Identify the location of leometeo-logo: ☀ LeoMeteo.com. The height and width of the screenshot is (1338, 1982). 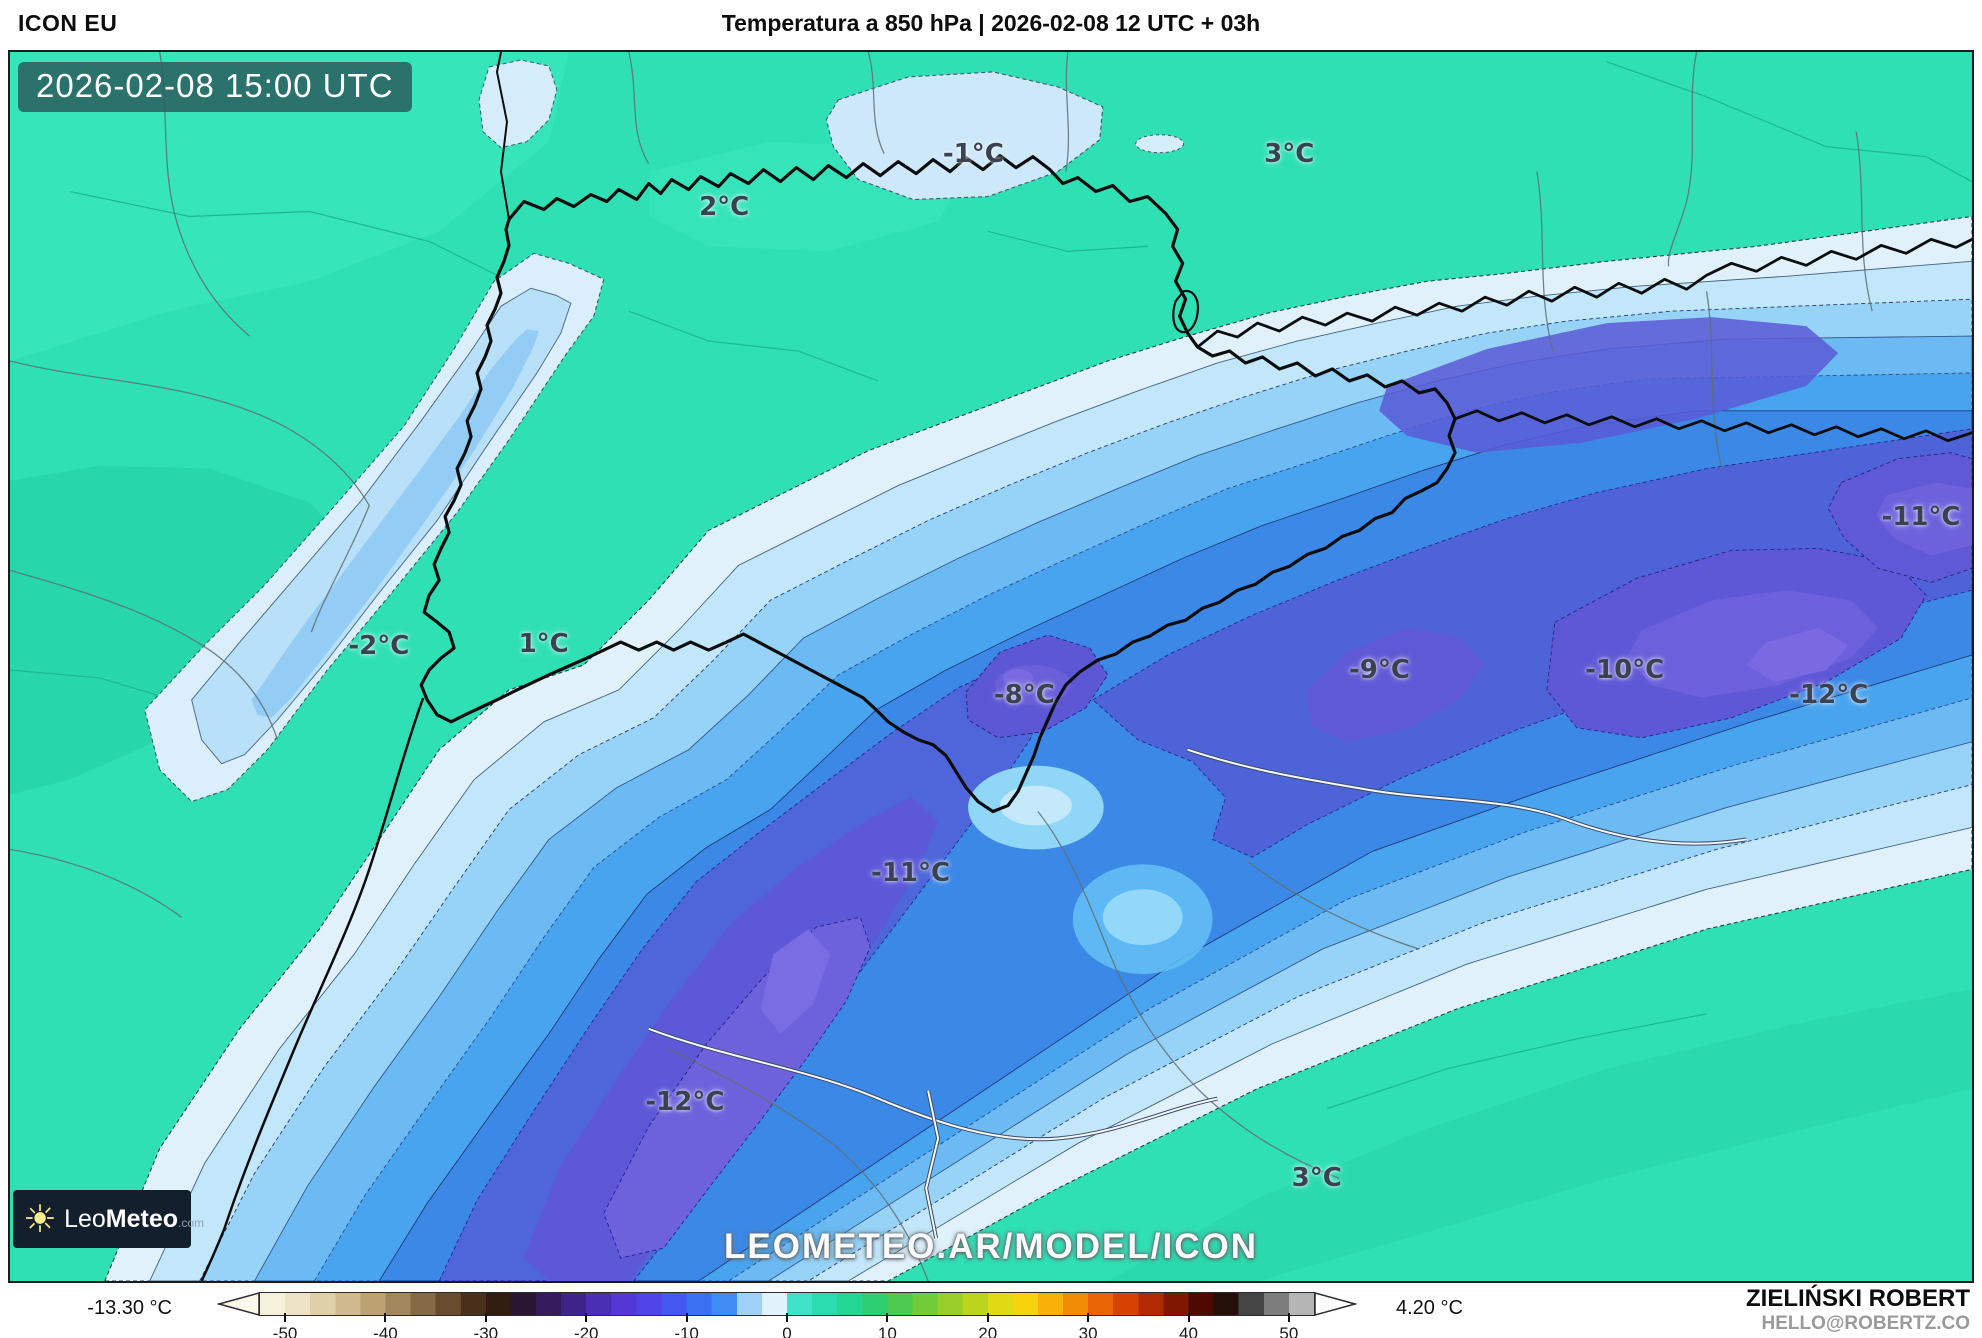
(108, 1219).